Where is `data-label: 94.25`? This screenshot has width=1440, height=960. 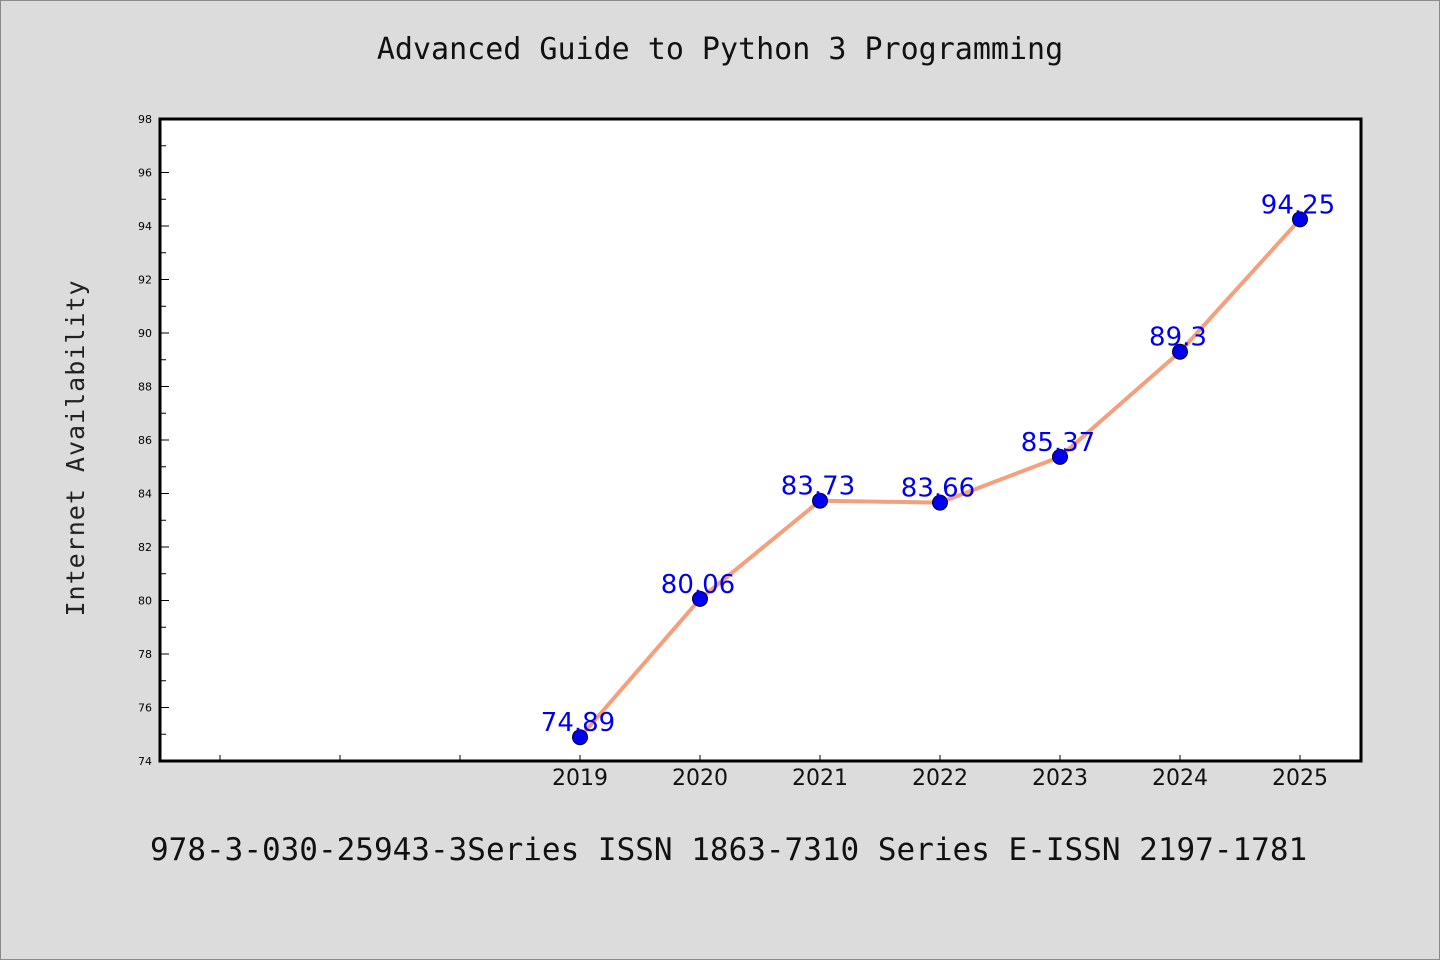 data-label: 94.25 is located at coordinates (1298, 205).